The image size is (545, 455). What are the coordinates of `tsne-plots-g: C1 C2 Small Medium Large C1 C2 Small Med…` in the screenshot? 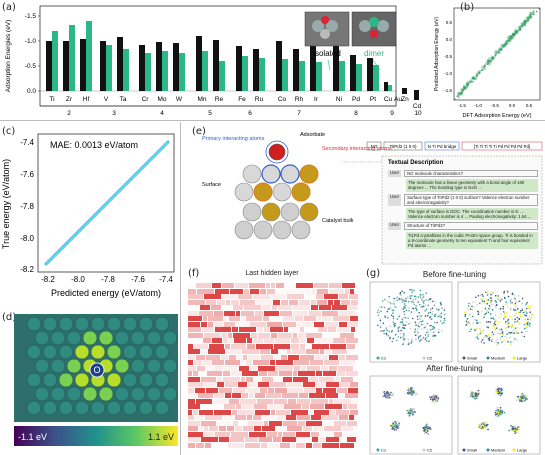 It's located at (455, 368).